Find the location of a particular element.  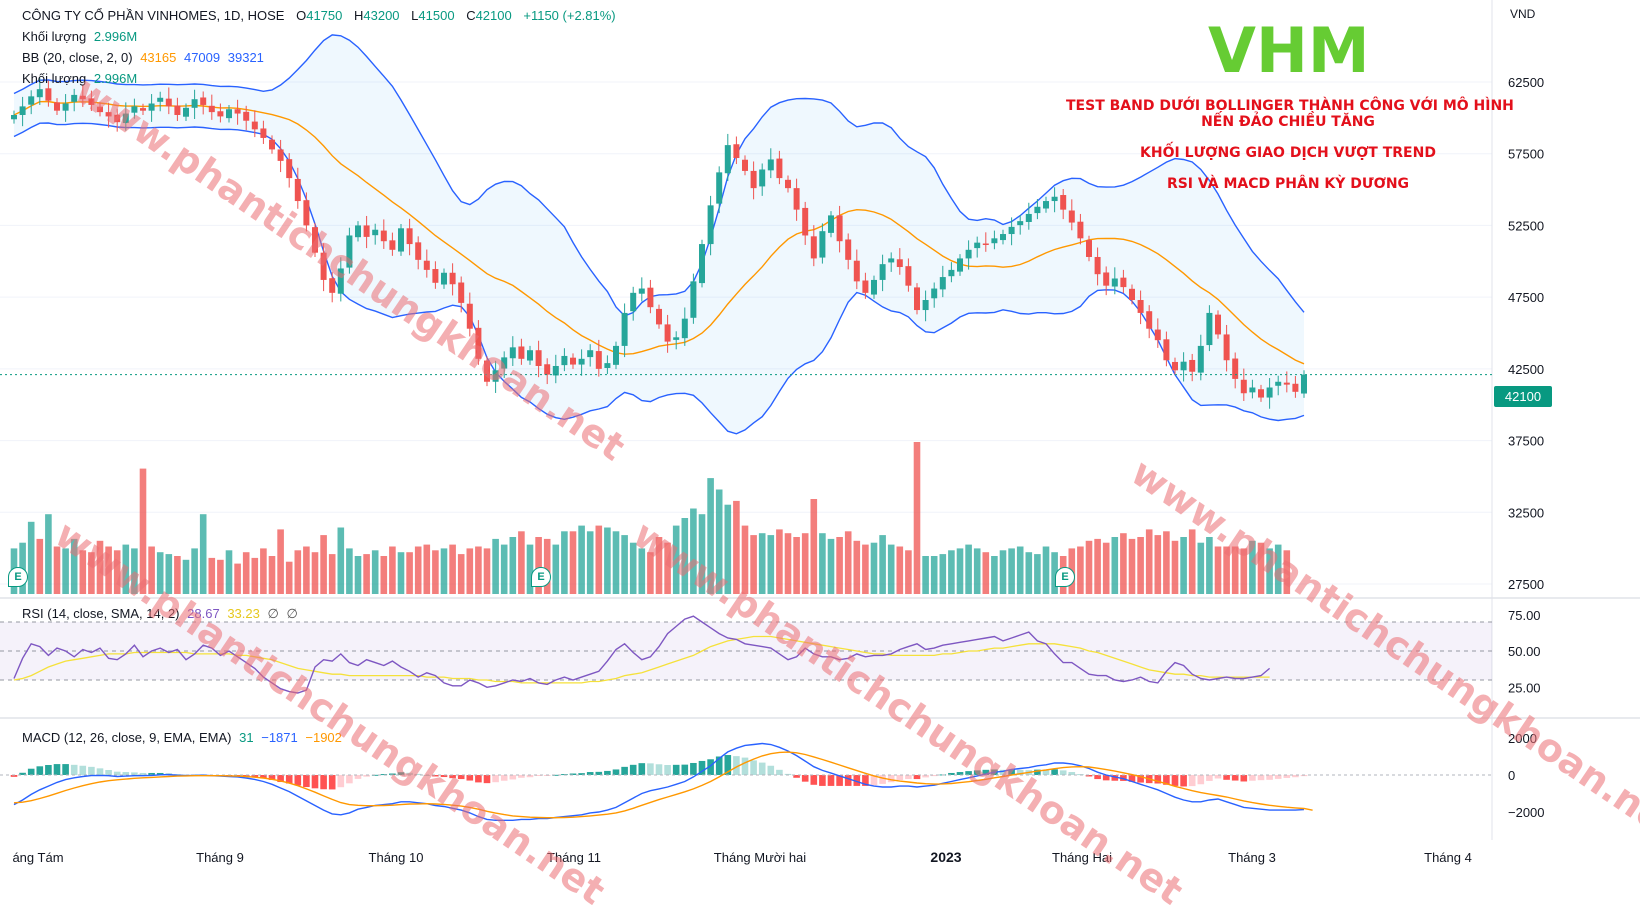

rsi-tick-label: 50.00 is located at coordinates (1524, 651).